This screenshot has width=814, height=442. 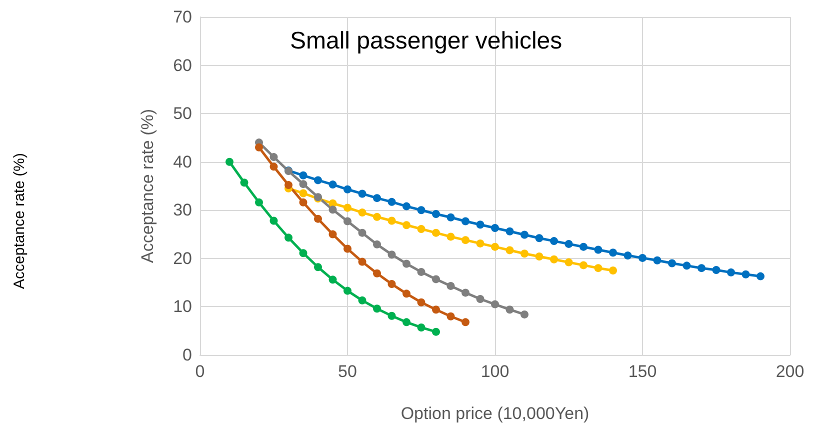 I want to click on y-tick-label: 70, so click(x=182, y=17).